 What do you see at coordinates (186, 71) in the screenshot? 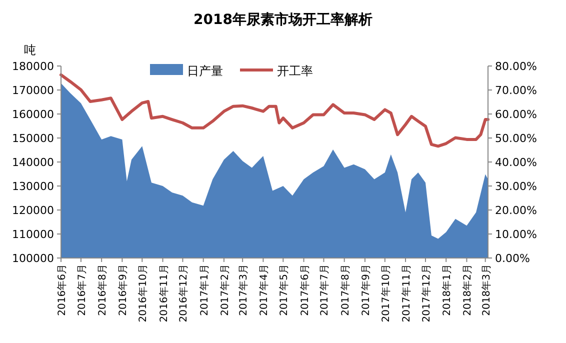
I see `legend-日产量: 日产量` at bounding box center [186, 71].